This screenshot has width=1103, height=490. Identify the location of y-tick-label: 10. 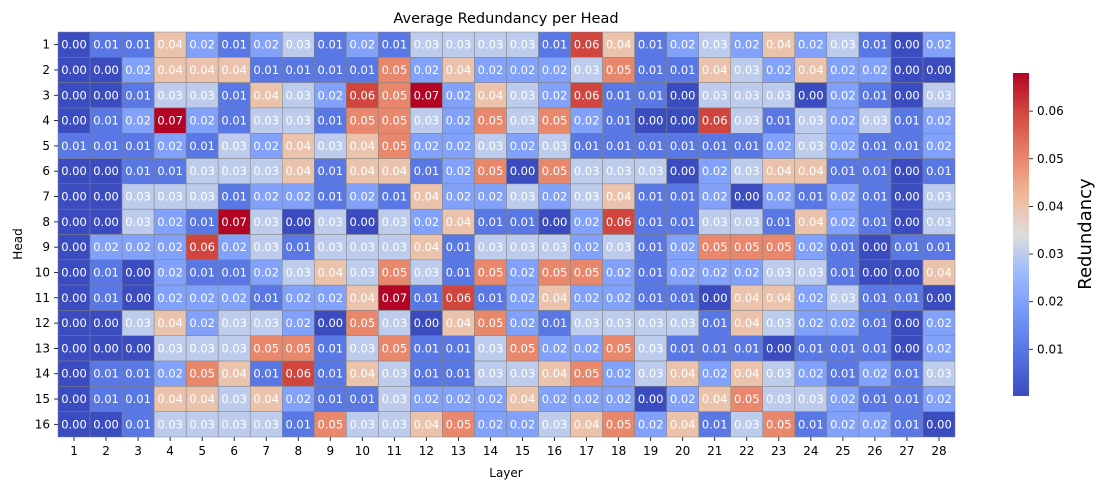
(42, 272).